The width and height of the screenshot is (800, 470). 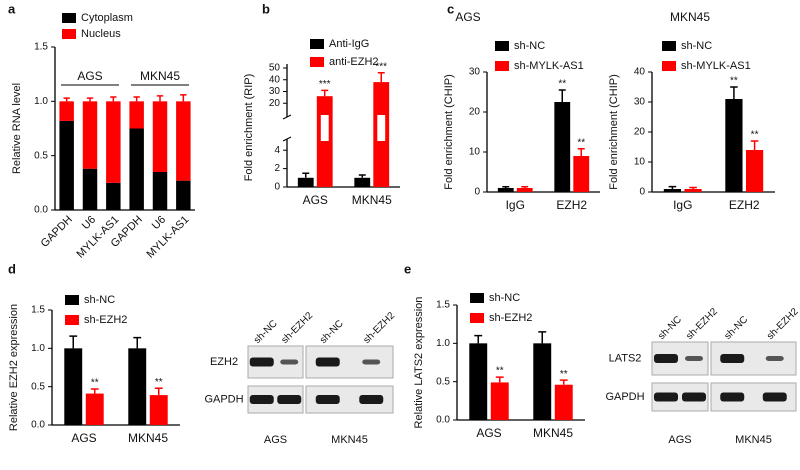 I want to click on x-tick-label: GAPDH, so click(x=57, y=232).